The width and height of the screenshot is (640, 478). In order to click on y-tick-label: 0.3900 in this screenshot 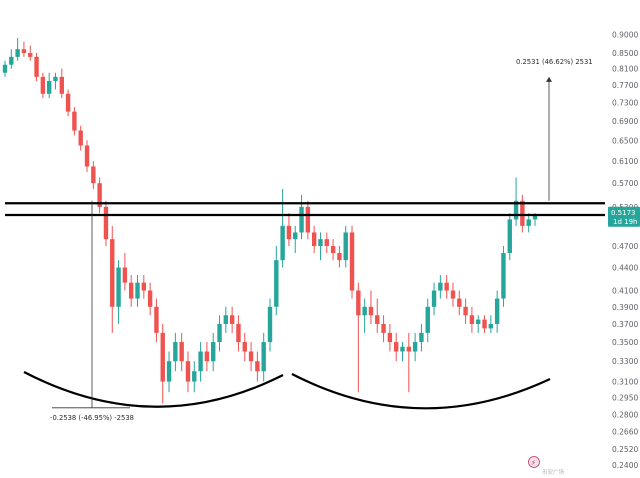, I will do `click(625, 307)`.